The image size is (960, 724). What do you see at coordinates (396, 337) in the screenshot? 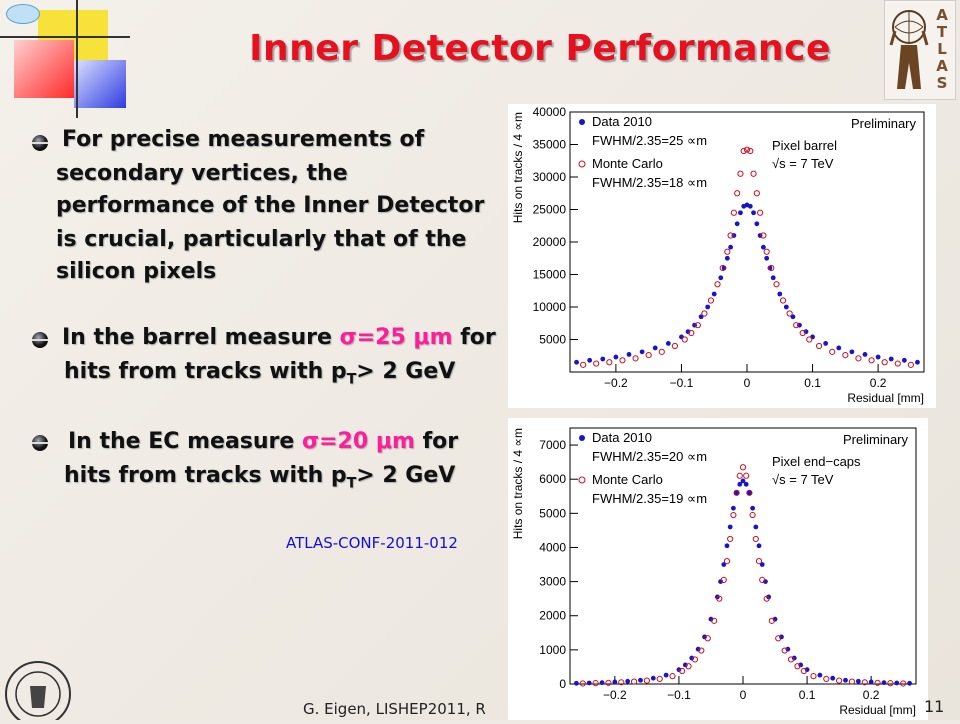
I see `barrel-sigma-highlight: σ=25 μm` at bounding box center [396, 337].